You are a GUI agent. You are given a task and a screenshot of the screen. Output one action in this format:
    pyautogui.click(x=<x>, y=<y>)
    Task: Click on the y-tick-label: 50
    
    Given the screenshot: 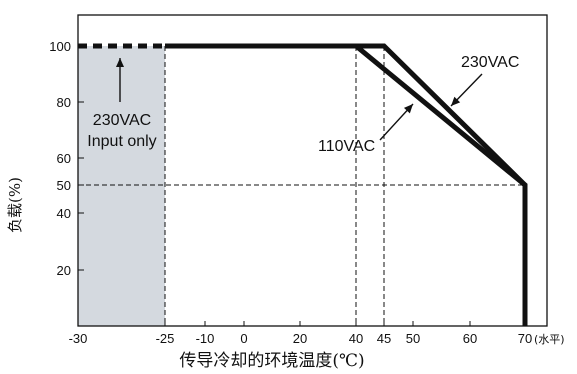 What is the action you would take?
    pyautogui.click(x=64, y=185)
    